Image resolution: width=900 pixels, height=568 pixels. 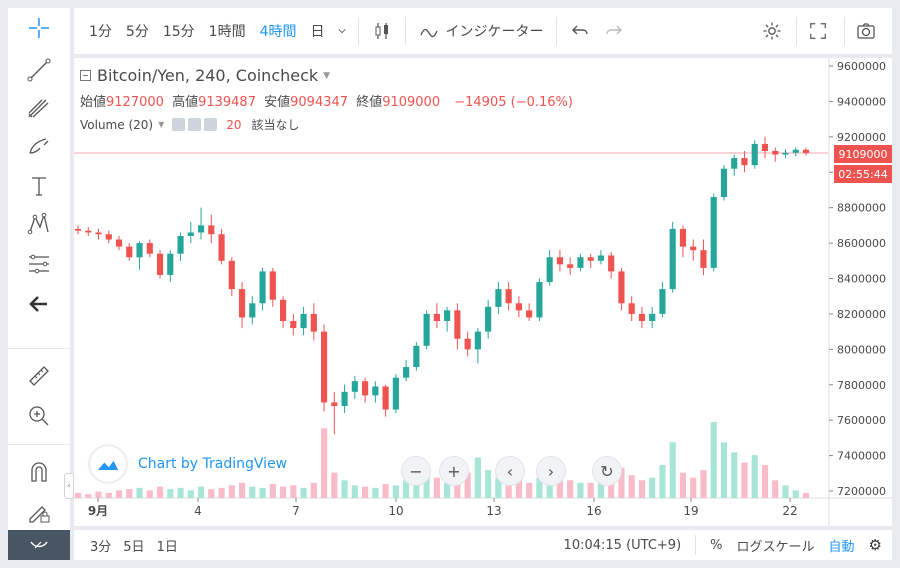 What do you see at coordinates (416, 471) in the screenshot?
I see `zoom-out-button: −` at bounding box center [416, 471].